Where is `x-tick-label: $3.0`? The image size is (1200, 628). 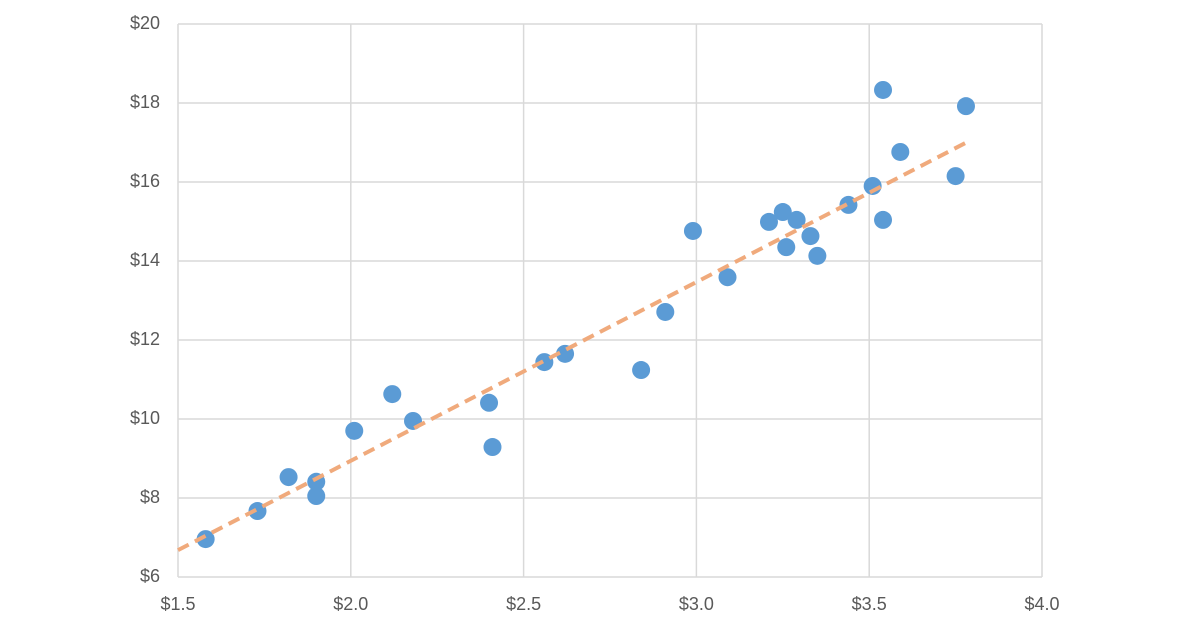
x-tick-label: $3.0 is located at coordinates (696, 604).